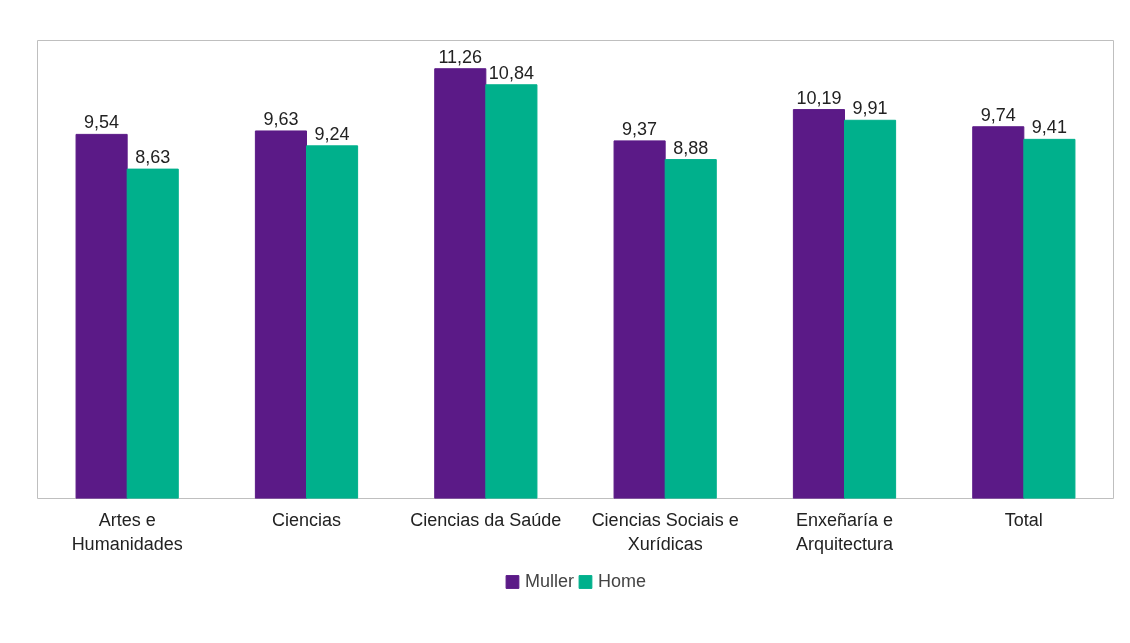 Image resolution: width=1130 pixels, height=643 pixels. I want to click on x-tick-label: Ciencias da Saúde, so click(486, 519).